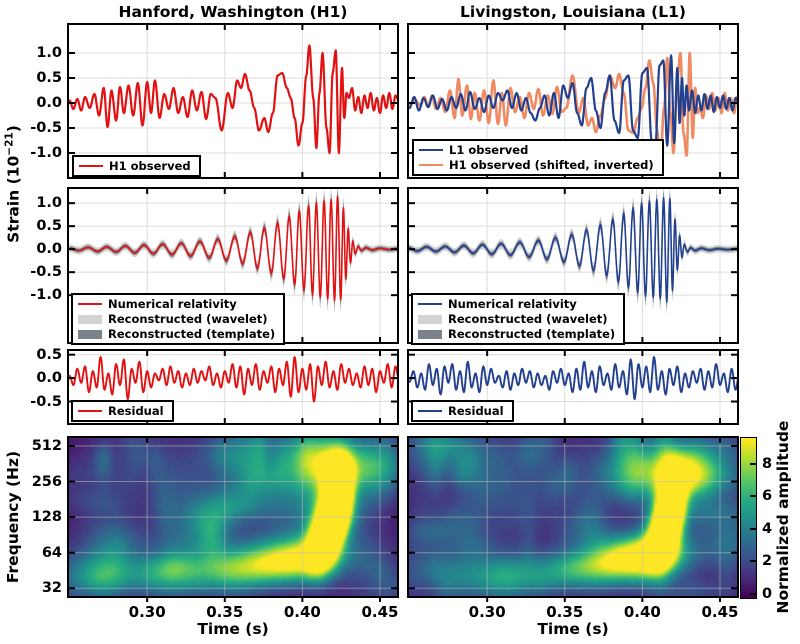 Image resolution: width=800 pixels, height=644 pixels. I want to click on column-title-livingston: Livingston, Louisiana (L1), so click(573, 12).